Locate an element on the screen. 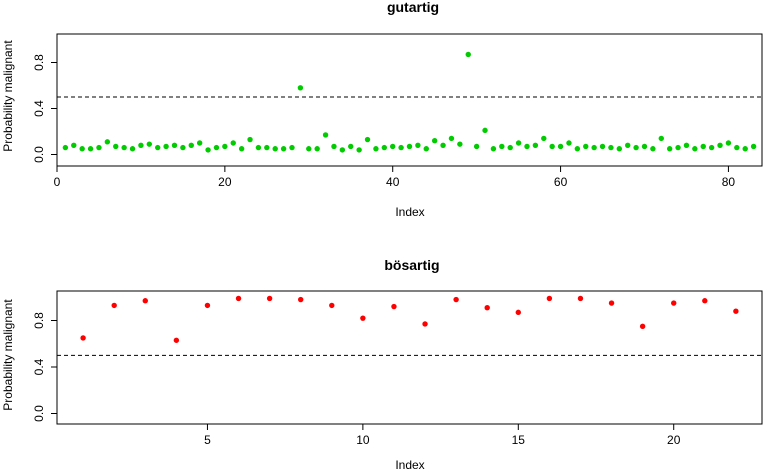 The image size is (768, 474). x-tick-label: 80 is located at coordinates (729, 182).